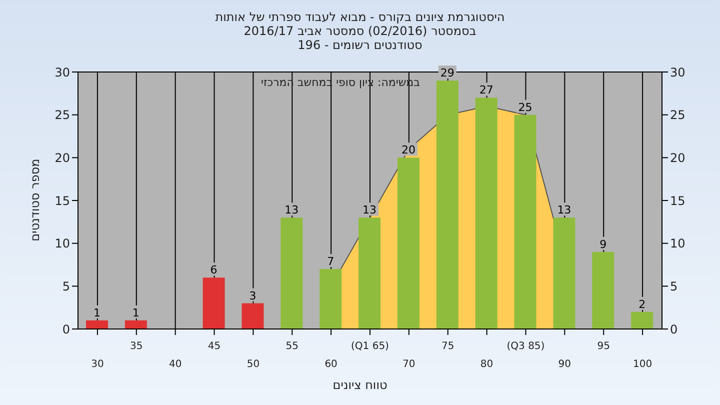 The image size is (720, 405). What do you see at coordinates (360, 385) in the screenshot?
I see `x-axis-title: טווח ציונים` at bounding box center [360, 385].